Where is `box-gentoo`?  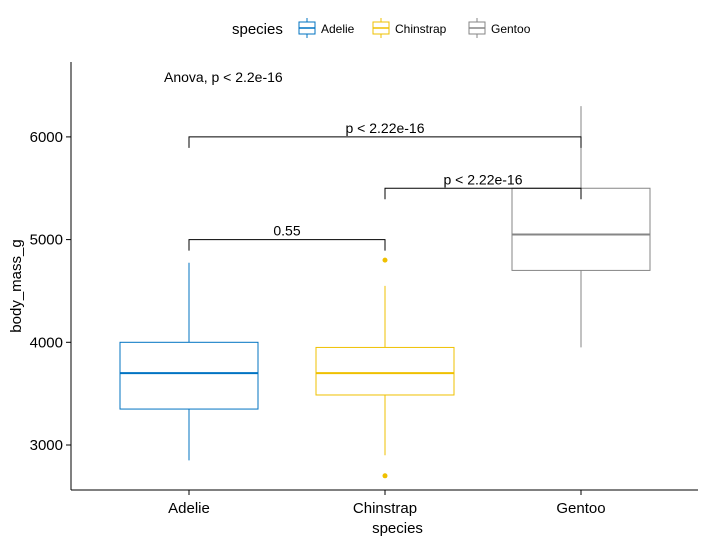 box-gentoo is located at coordinates (581, 227).